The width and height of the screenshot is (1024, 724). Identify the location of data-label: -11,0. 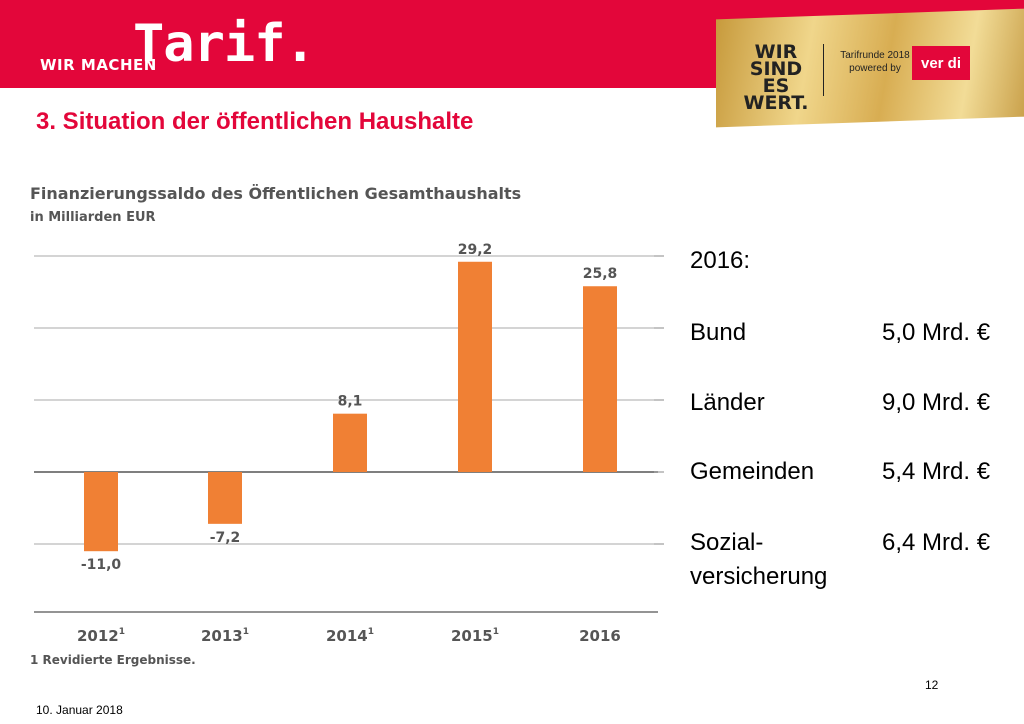
(101, 565).